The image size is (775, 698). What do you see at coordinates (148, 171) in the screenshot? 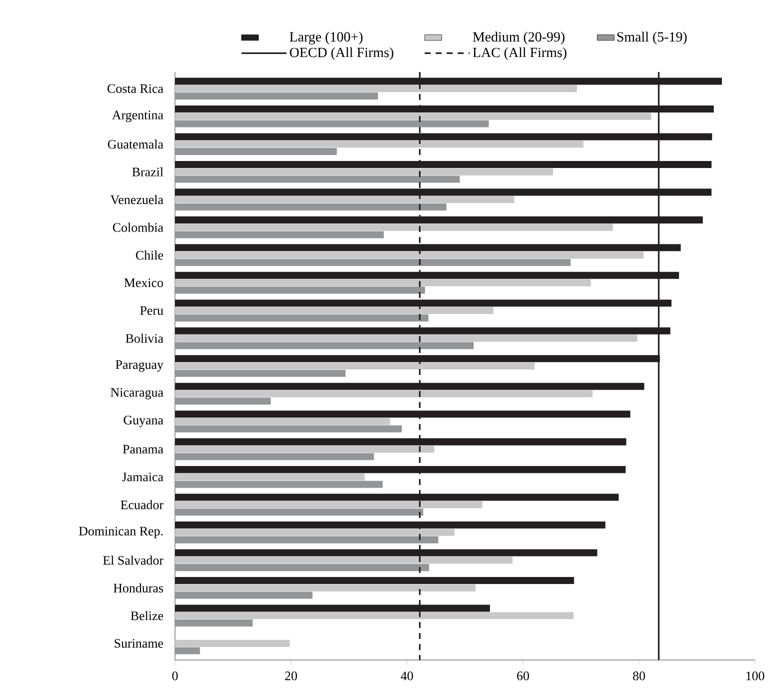
I see `y-tick-label: Brazil` at bounding box center [148, 171].